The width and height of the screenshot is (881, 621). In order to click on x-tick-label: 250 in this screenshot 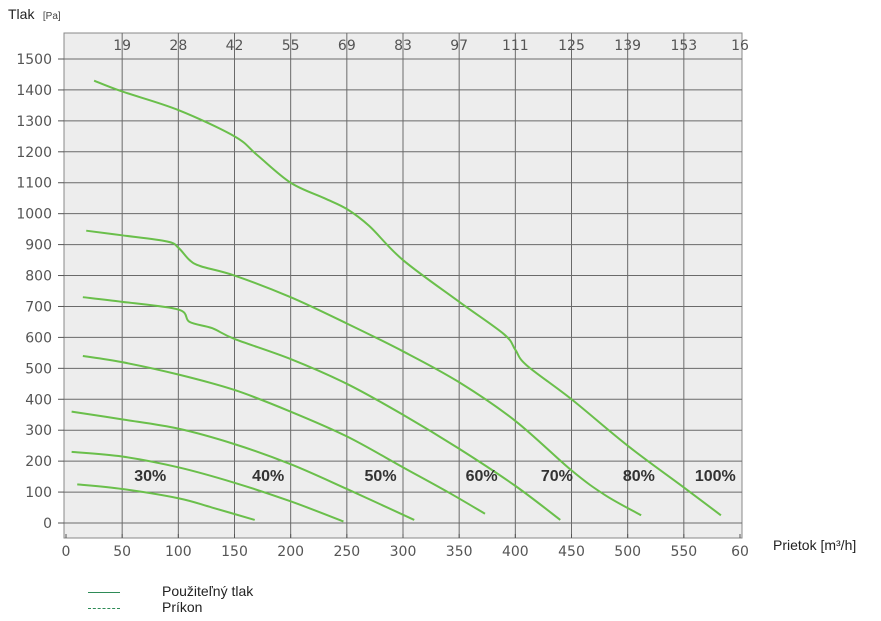, I will do `click(346, 552)`.